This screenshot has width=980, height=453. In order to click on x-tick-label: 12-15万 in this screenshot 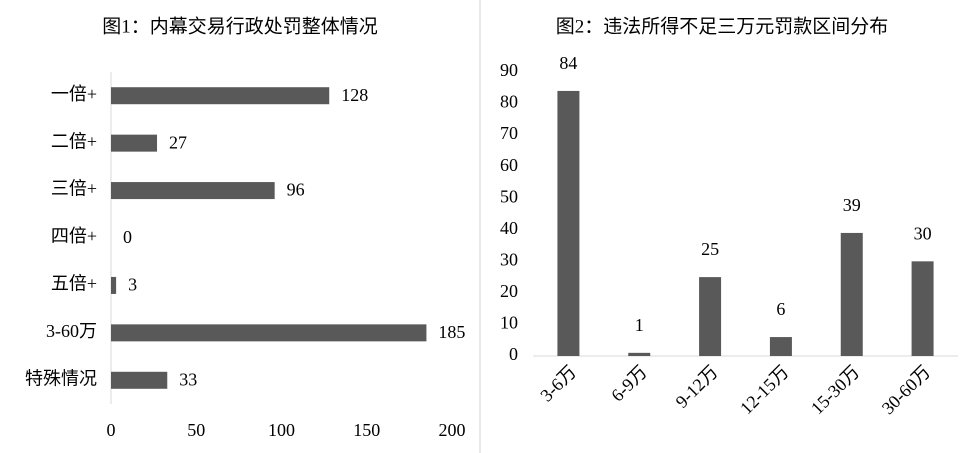, I will do `click(764, 390)`.